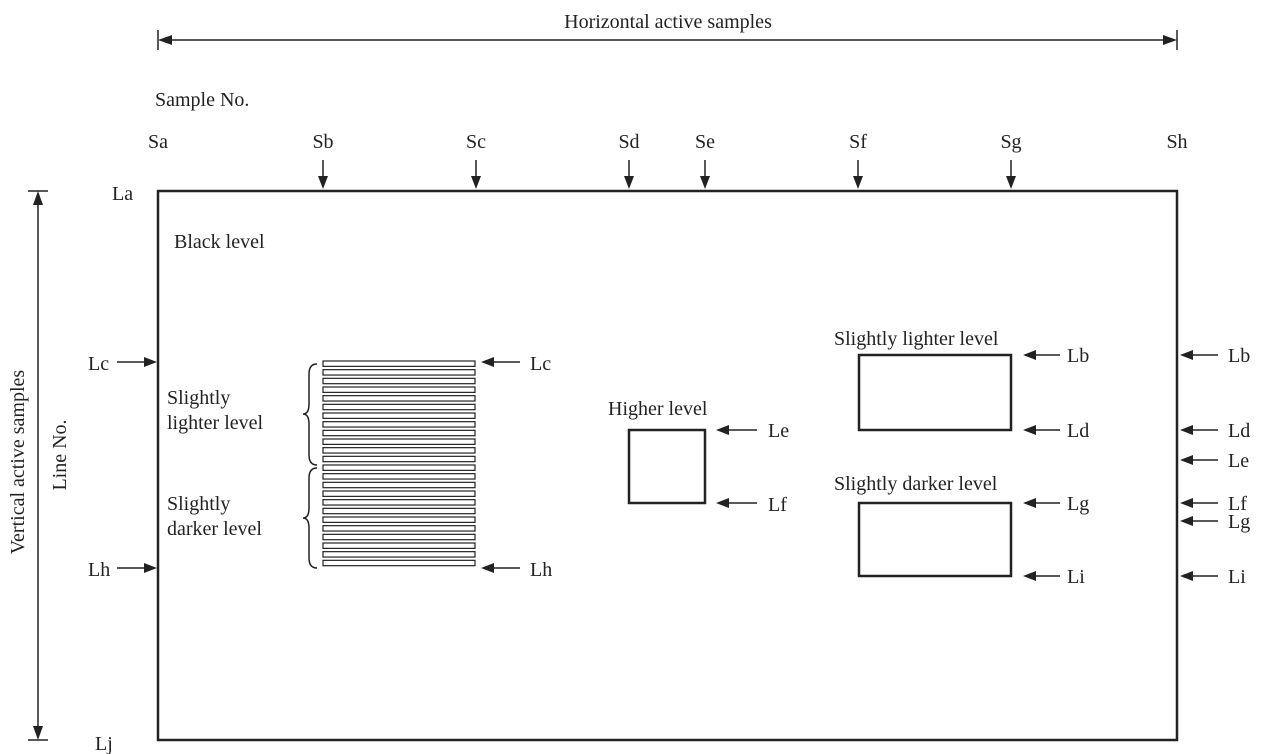 This screenshot has height=754, width=1265. Describe the element at coordinates (1239, 356) in the screenshot. I see `line-label-lb-right: Lb` at that location.